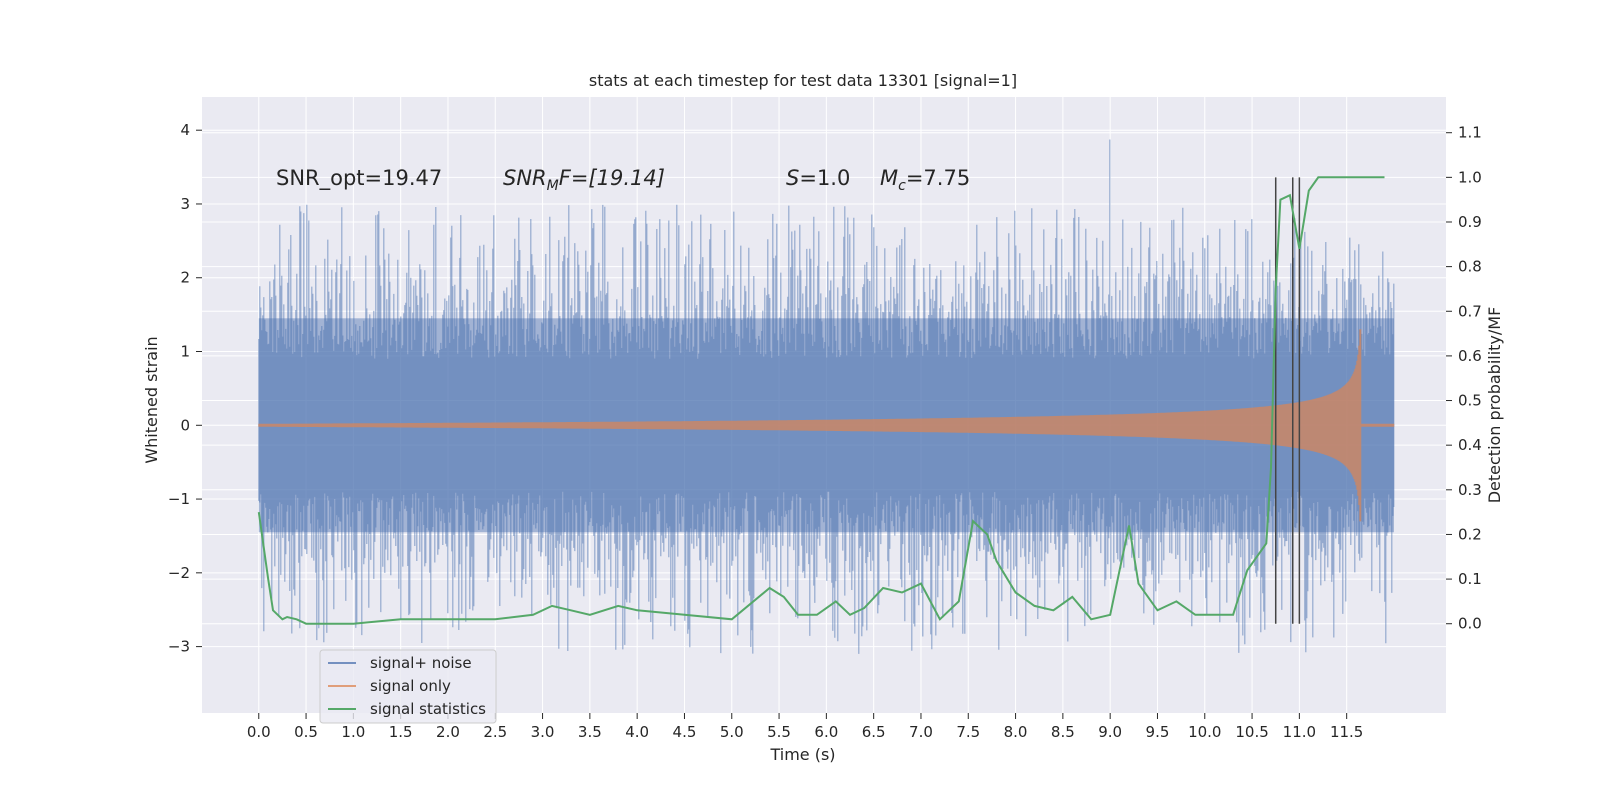 The image size is (1600, 800). Describe the element at coordinates (1470, 624) in the screenshot. I see `right-tick-label: 0.0` at that location.